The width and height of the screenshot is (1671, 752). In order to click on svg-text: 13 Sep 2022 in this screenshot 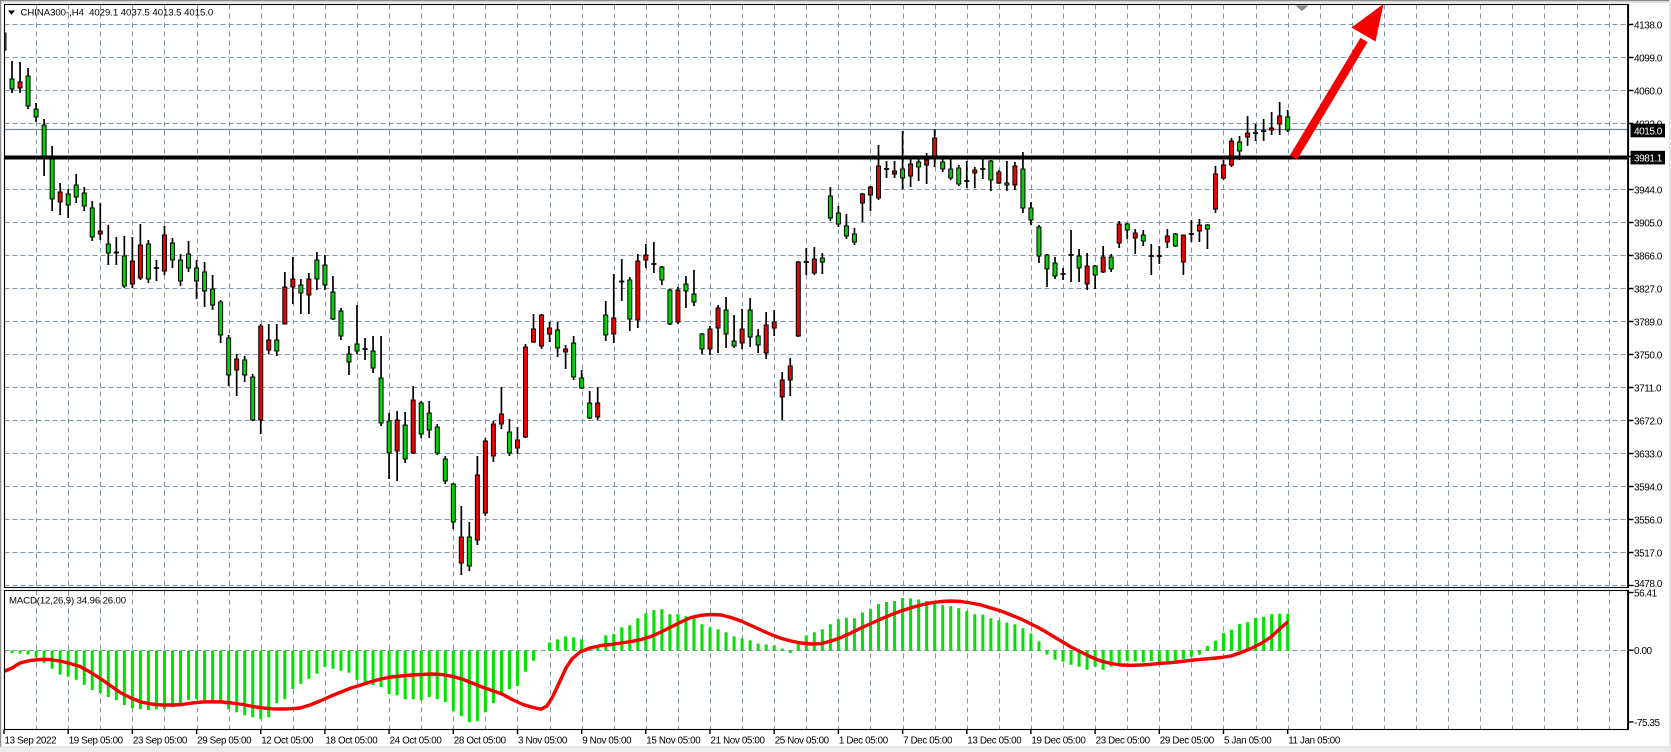, I will do `click(31, 741)`.